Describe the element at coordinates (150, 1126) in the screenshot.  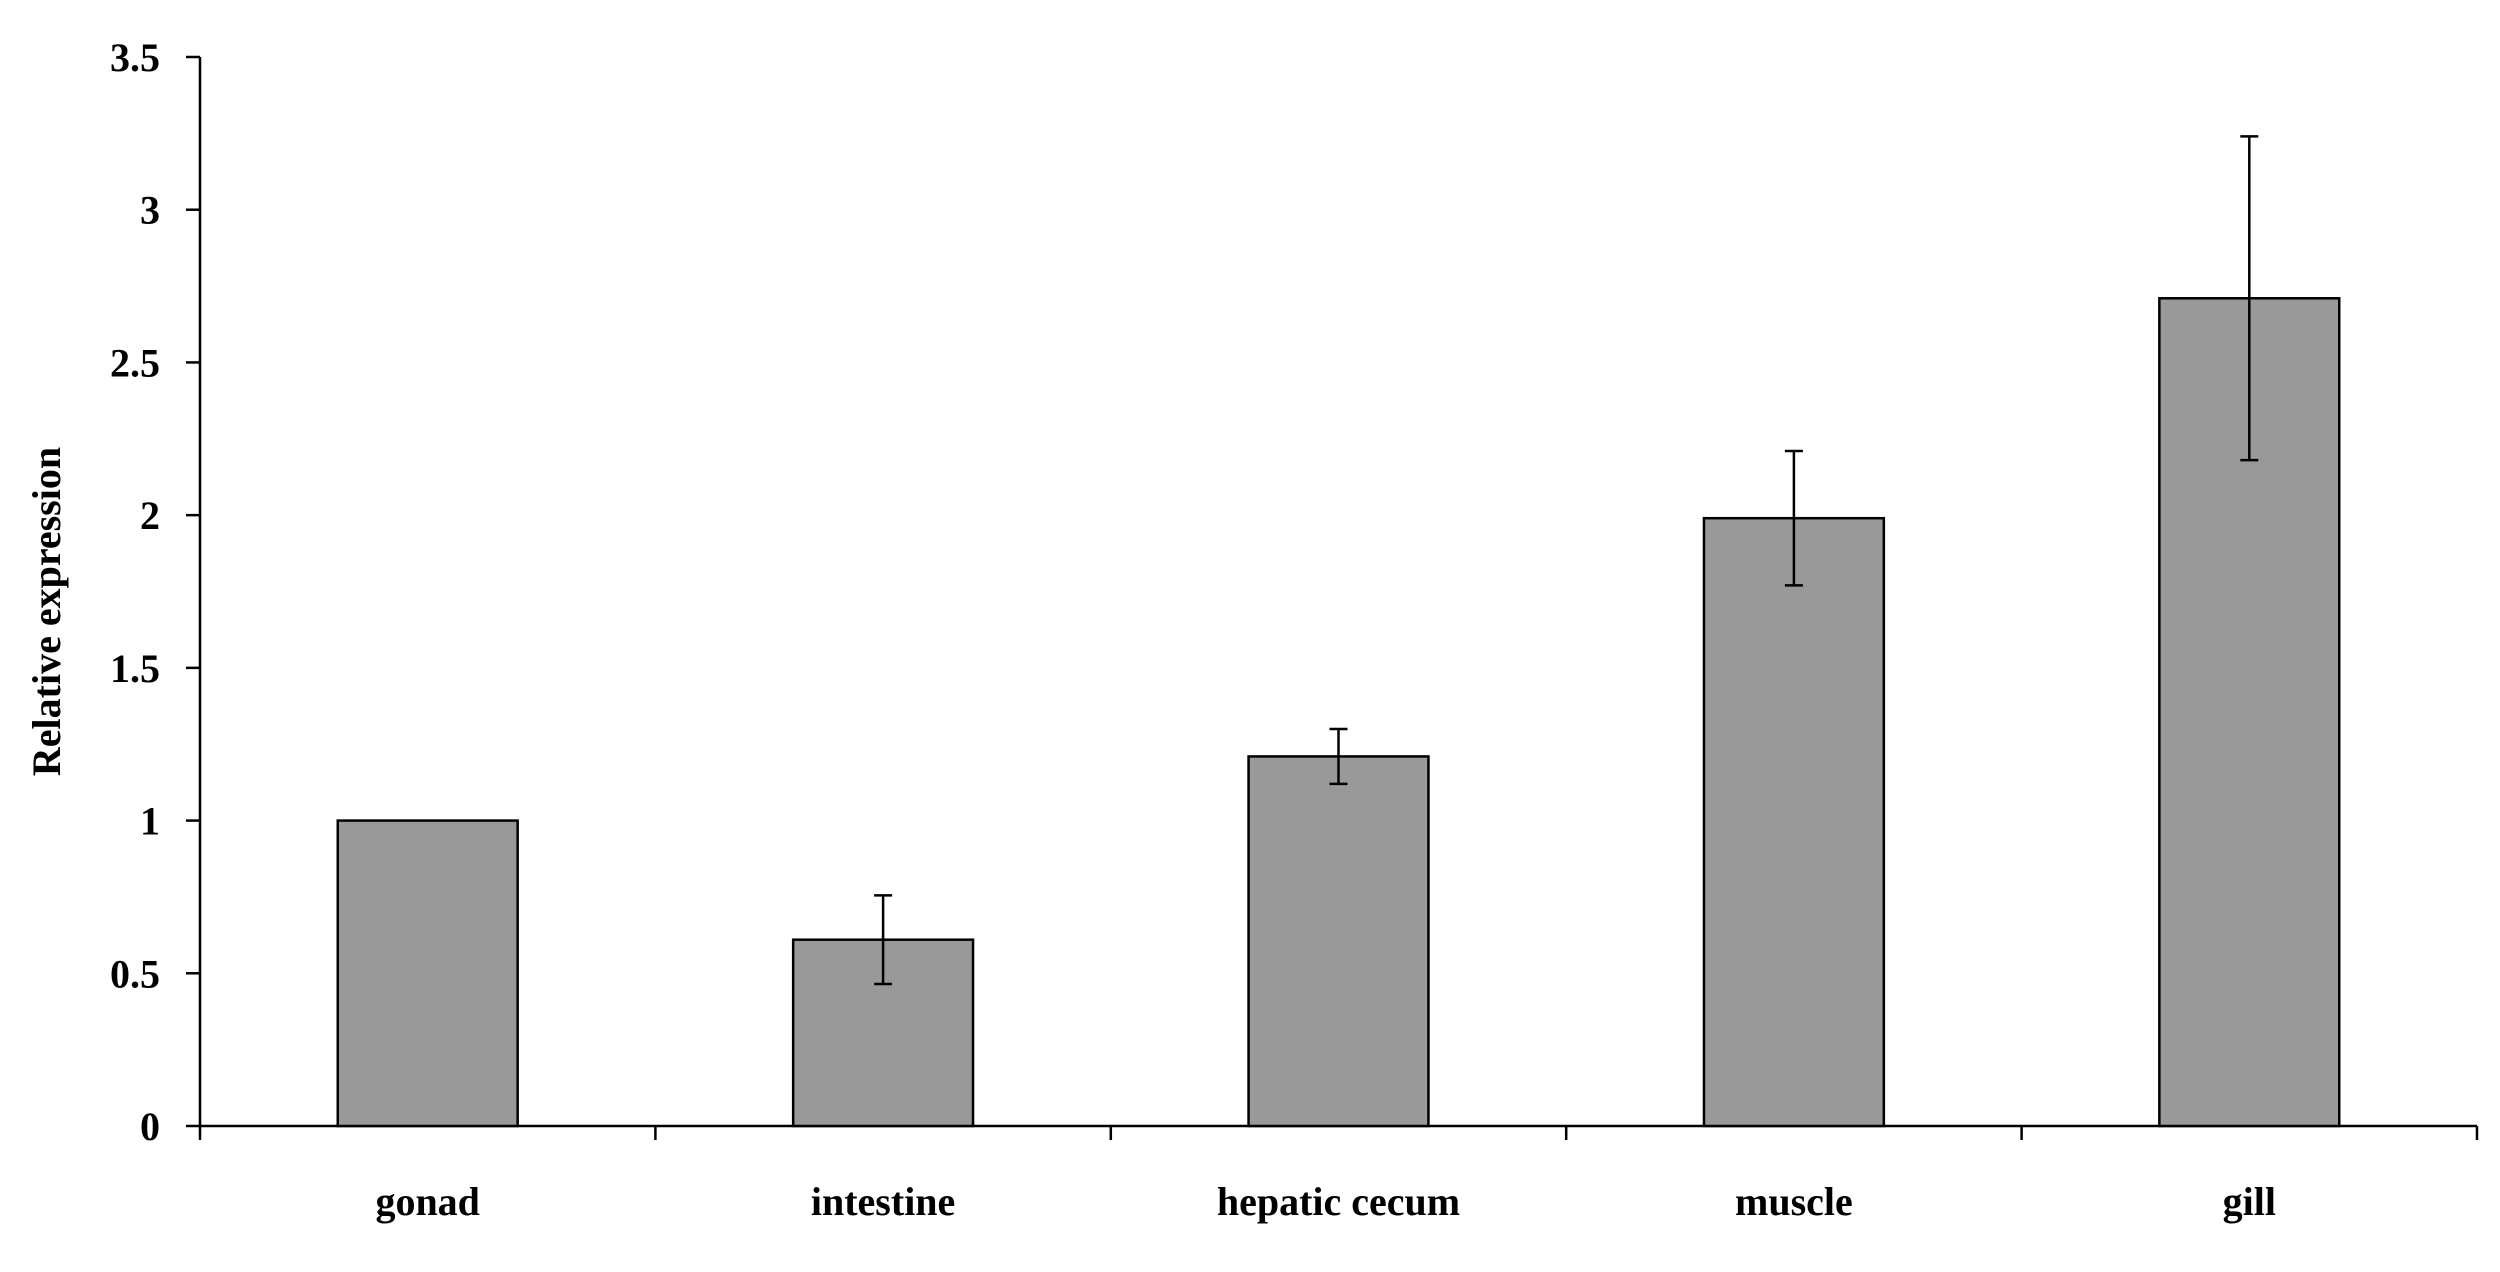
I see `y-tick-label: 0` at that location.